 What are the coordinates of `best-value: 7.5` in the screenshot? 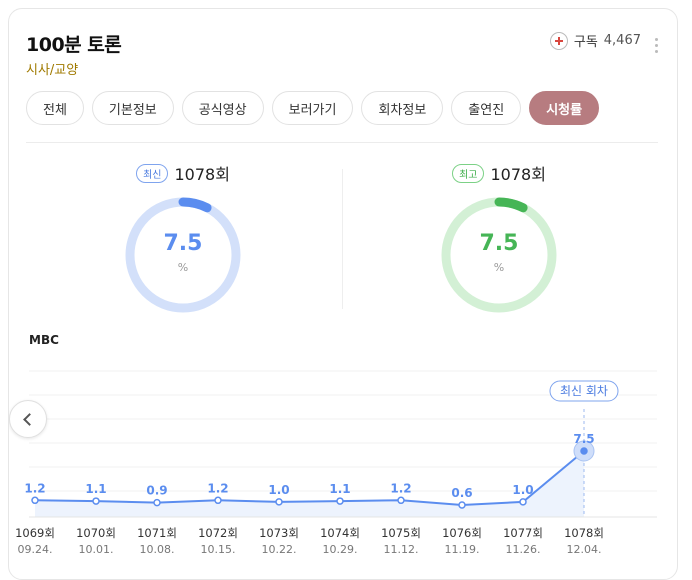 It's located at (499, 243).